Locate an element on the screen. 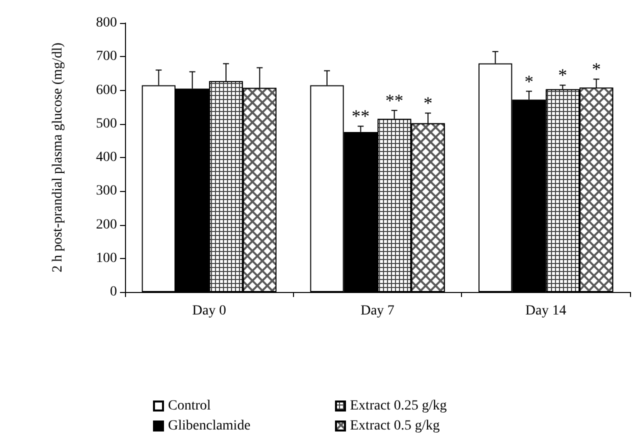  y-tick-label: 0 is located at coordinates (113, 292).